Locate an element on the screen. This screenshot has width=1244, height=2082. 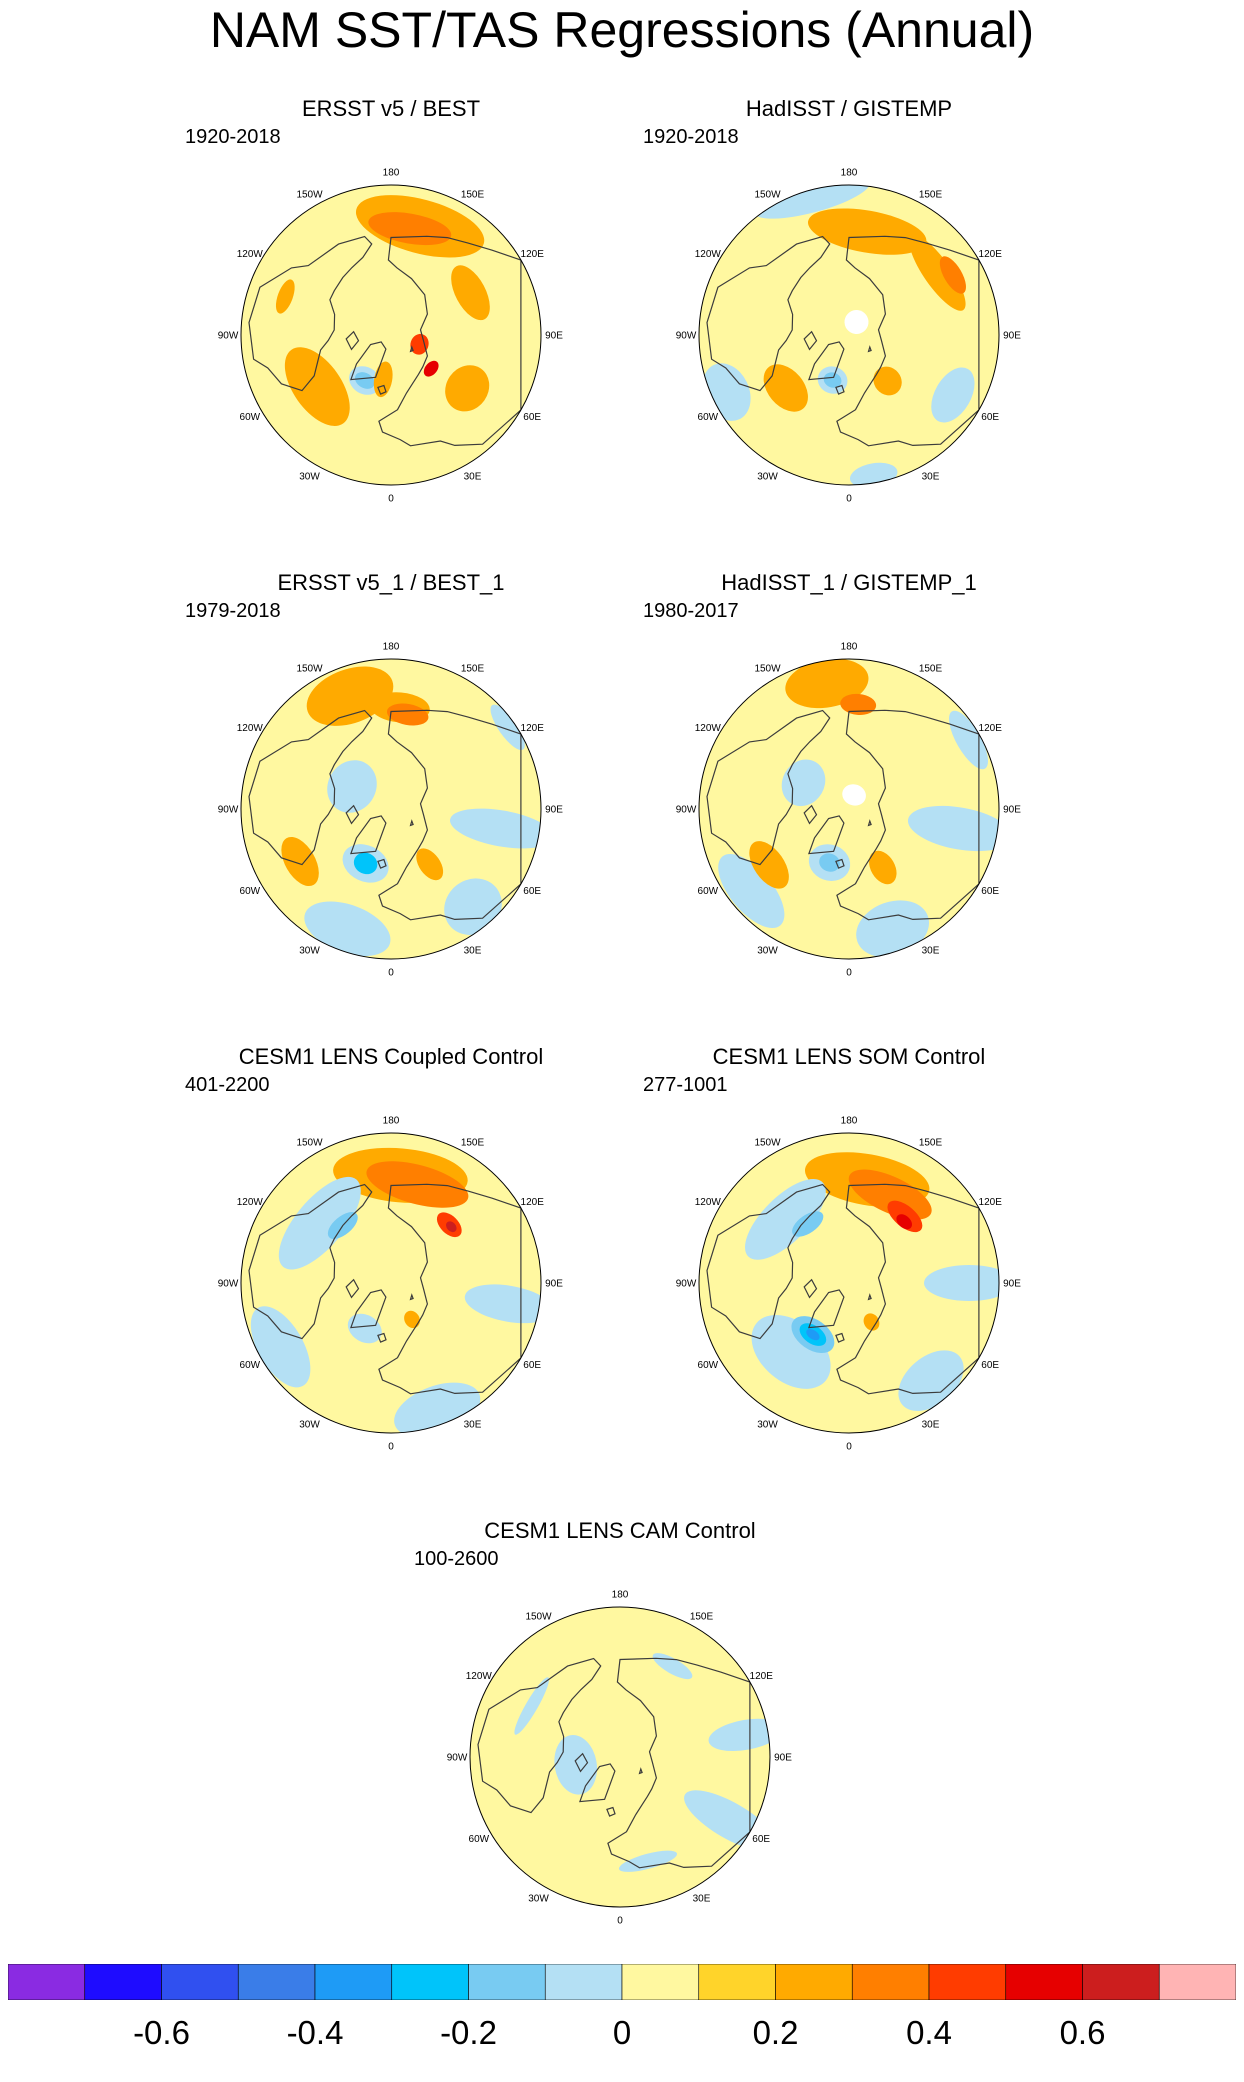
polar-map: 180 150E 120E 90E 60E 30E 0 30W 60W 90W 120W 150W is located at coordinates (849, 336).